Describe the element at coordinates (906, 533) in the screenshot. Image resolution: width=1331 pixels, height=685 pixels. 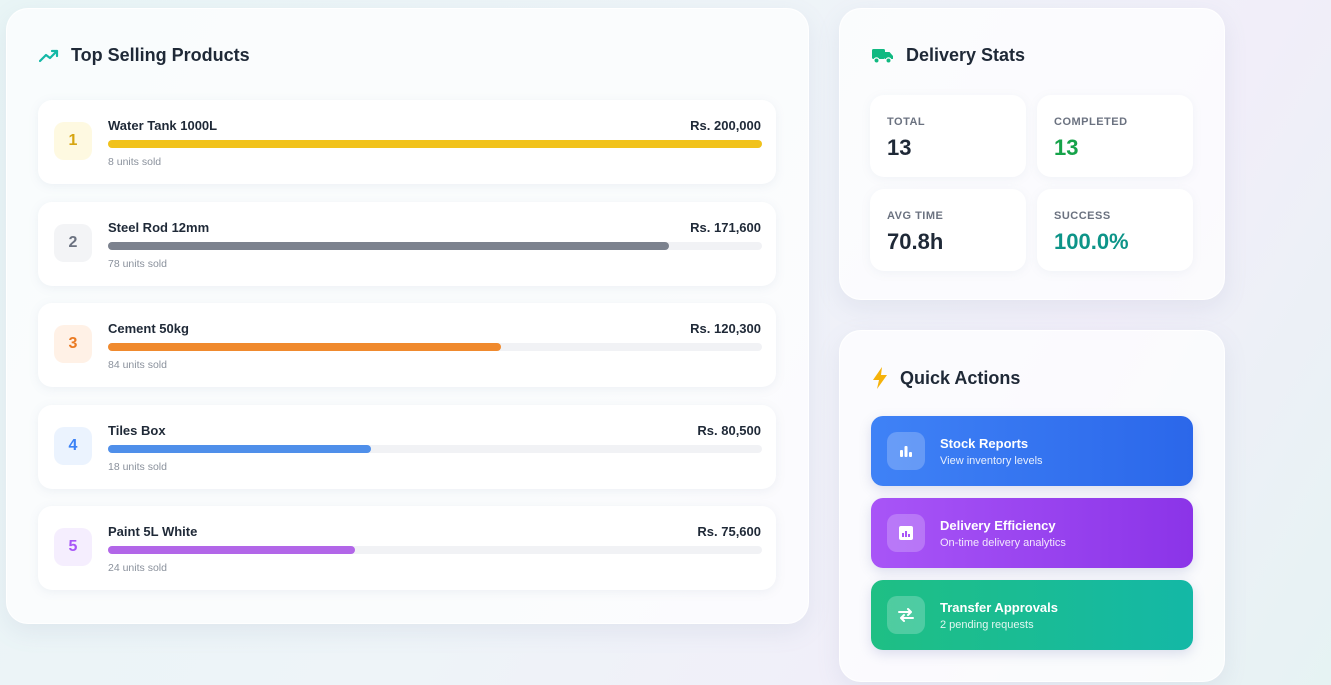
I see `analytics-icon` at that location.